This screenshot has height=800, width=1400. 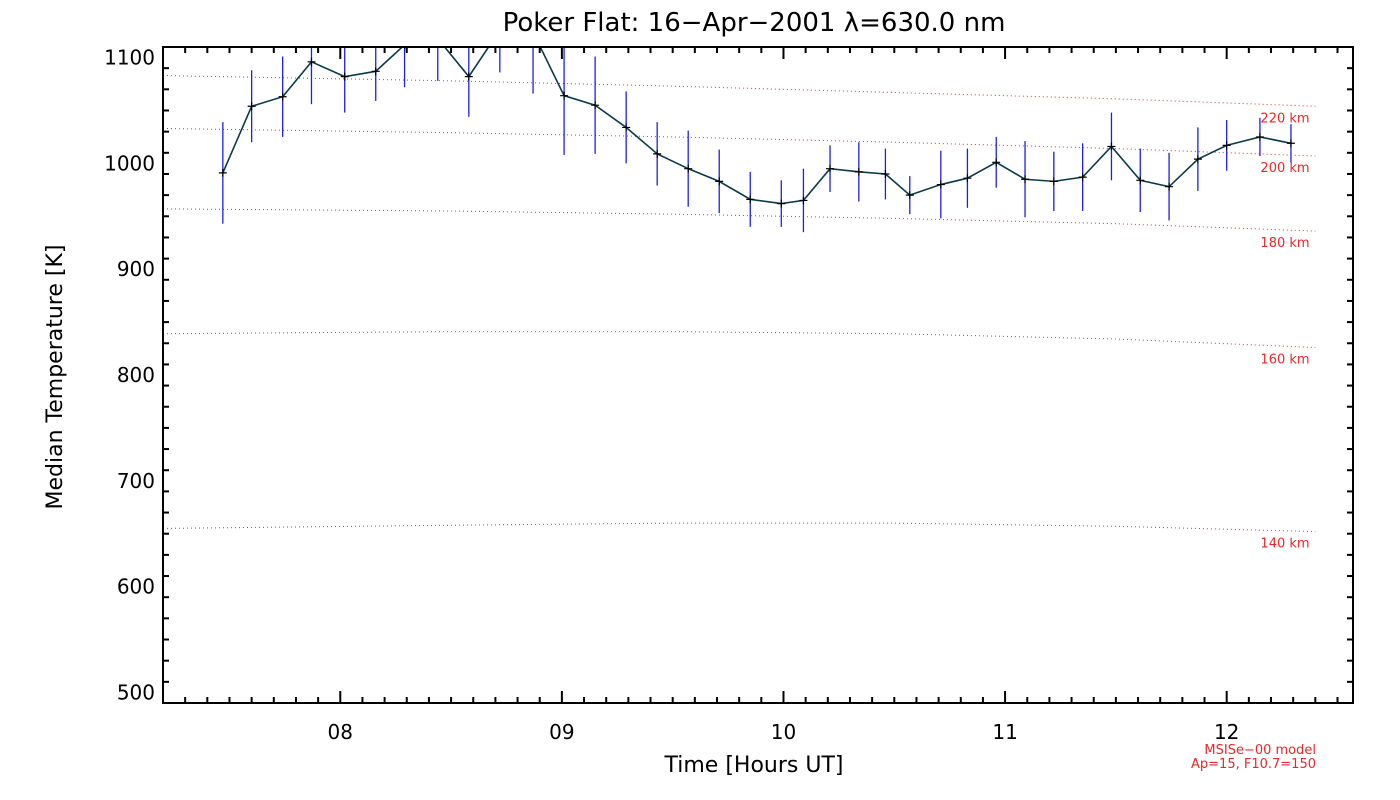 What do you see at coordinates (136, 269) in the screenshot?
I see `y-tick-label: 900` at bounding box center [136, 269].